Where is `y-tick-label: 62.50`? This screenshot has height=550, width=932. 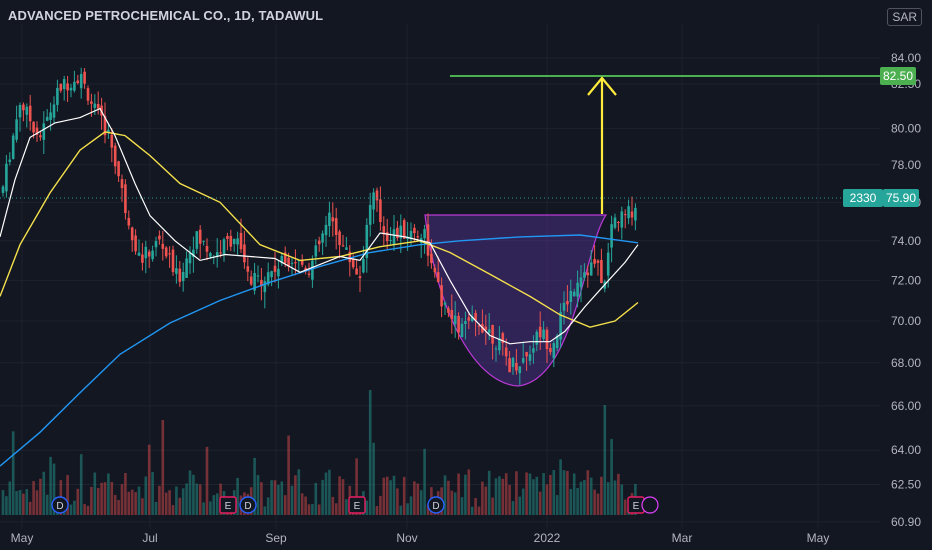
y-tick-label: 62.50 is located at coordinates (906, 484).